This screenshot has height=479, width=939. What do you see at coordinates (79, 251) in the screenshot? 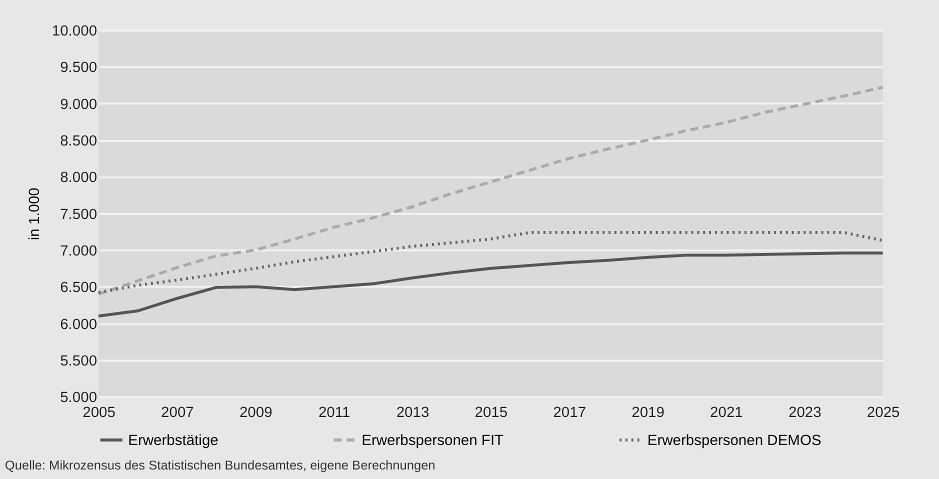
I see `y-tick-label: 7.000` at bounding box center [79, 251].